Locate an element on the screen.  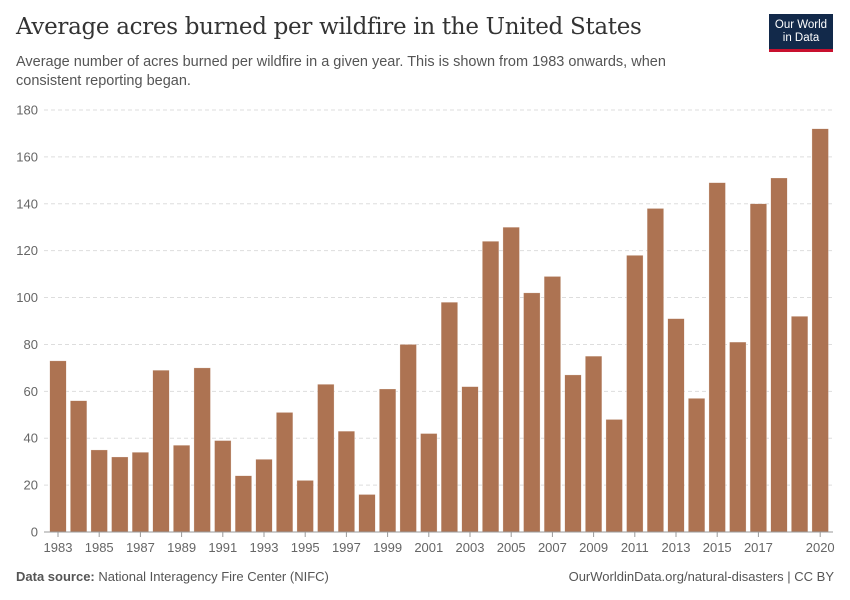
bar-1983 is located at coordinates (58, 446).